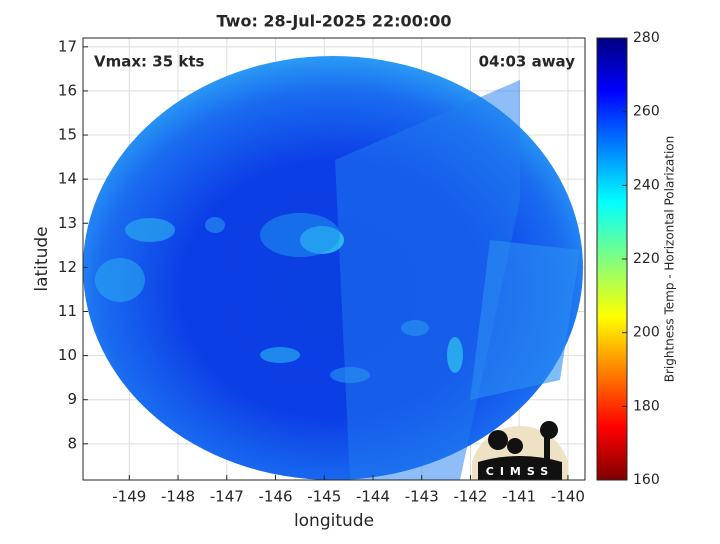  What do you see at coordinates (520, 450) in the screenshot?
I see `logo: CIMSS` at bounding box center [520, 450].